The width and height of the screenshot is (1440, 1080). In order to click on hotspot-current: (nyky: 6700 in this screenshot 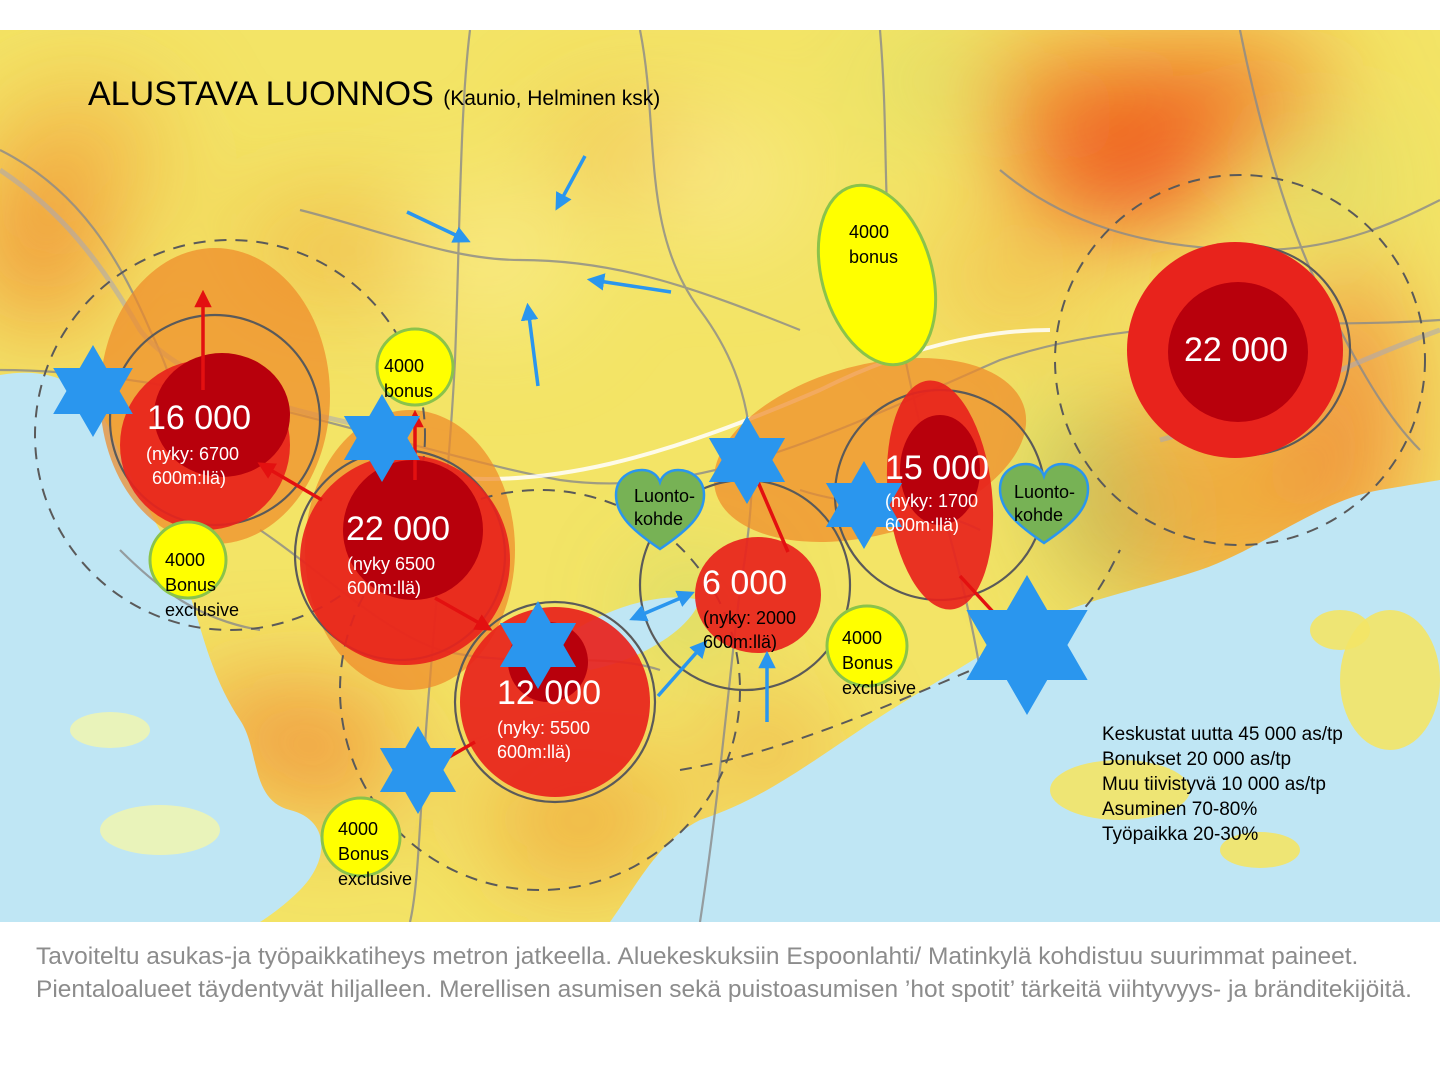, I will do `click(193, 454)`.